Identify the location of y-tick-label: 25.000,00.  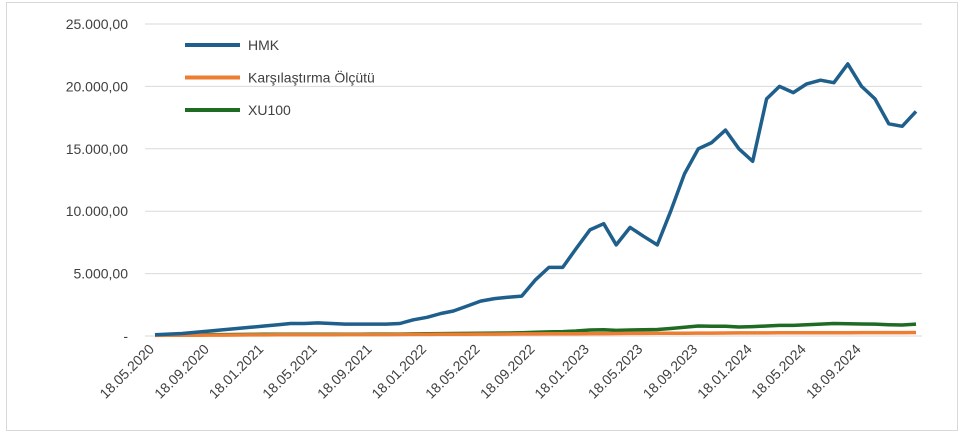
(97, 24).